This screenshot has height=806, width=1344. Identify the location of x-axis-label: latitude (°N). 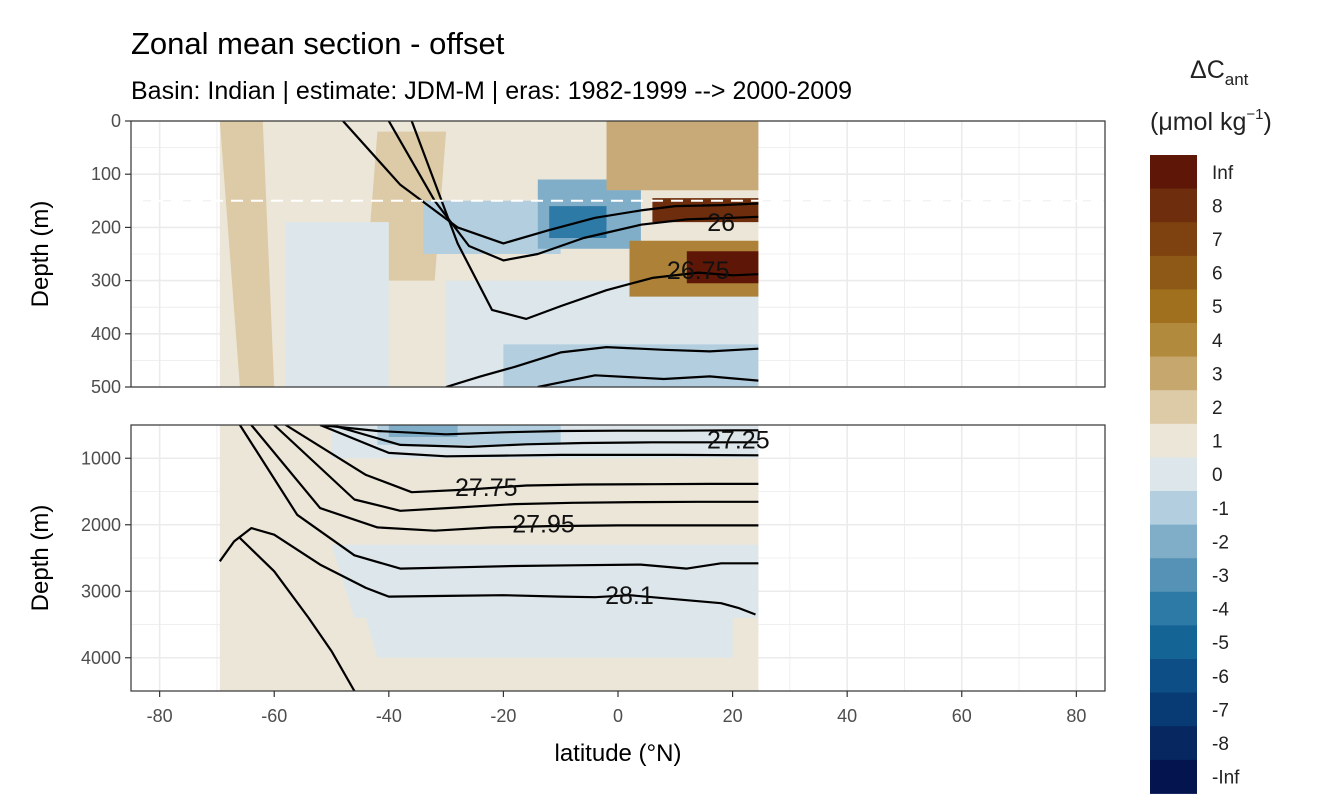
(618, 753).